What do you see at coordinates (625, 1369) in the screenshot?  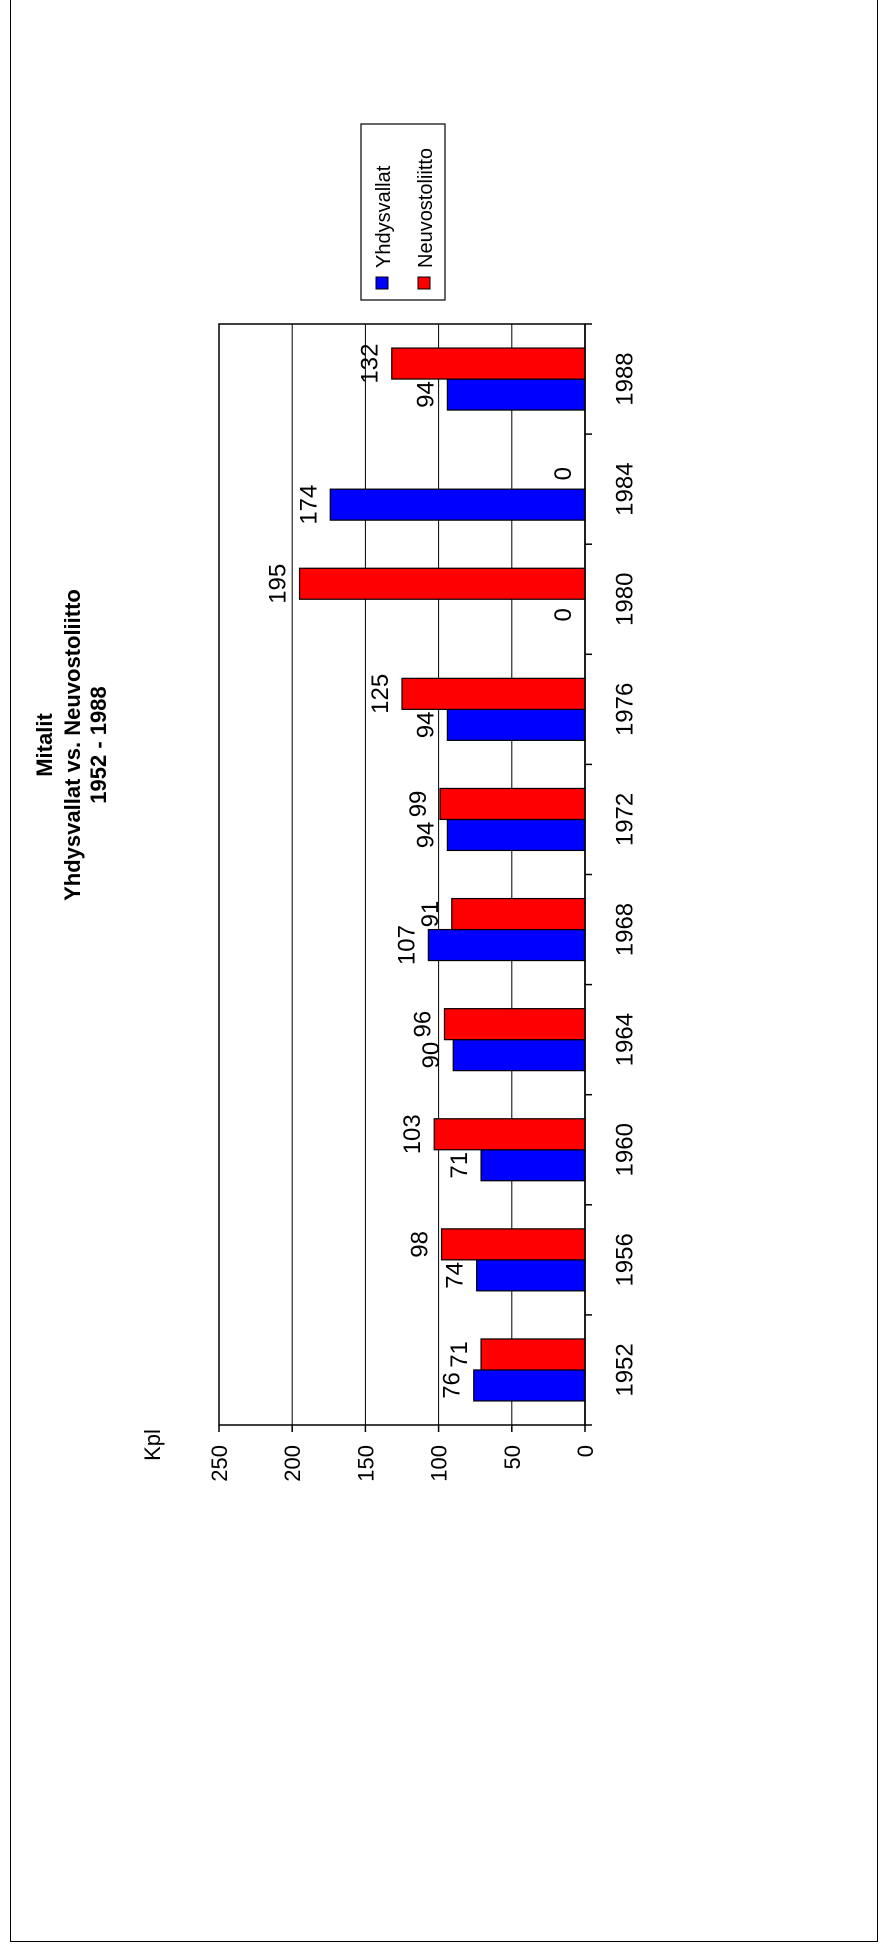 I see `category-label: 1952` at bounding box center [625, 1369].